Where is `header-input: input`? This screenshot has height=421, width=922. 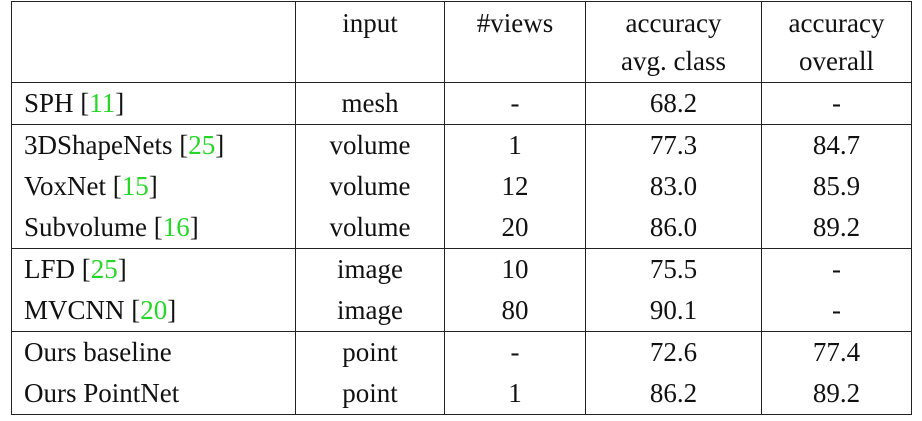
header-input: input is located at coordinates (370, 42).